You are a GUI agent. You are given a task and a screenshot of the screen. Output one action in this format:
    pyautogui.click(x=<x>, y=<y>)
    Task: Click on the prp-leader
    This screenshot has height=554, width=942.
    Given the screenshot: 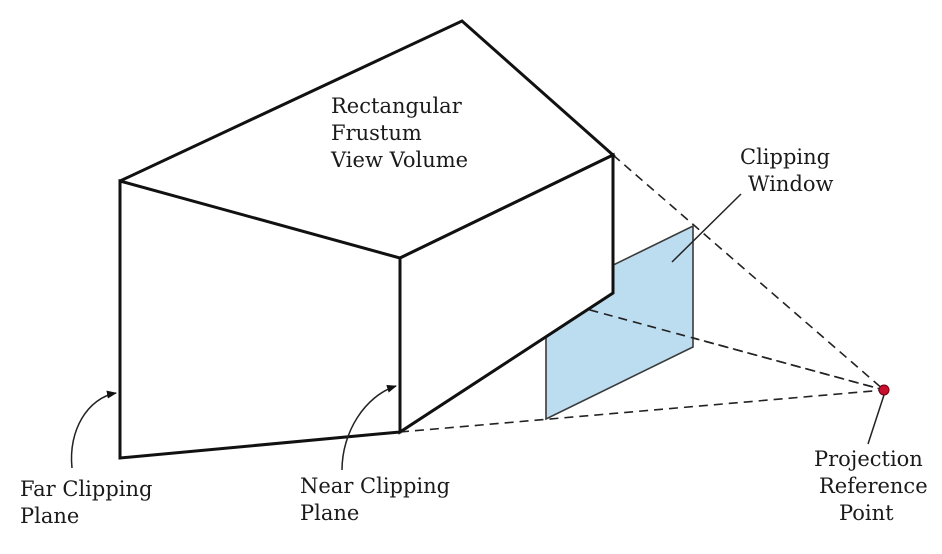 What is the action you would take?
    pyautogui.click(x=876, y=419)
    